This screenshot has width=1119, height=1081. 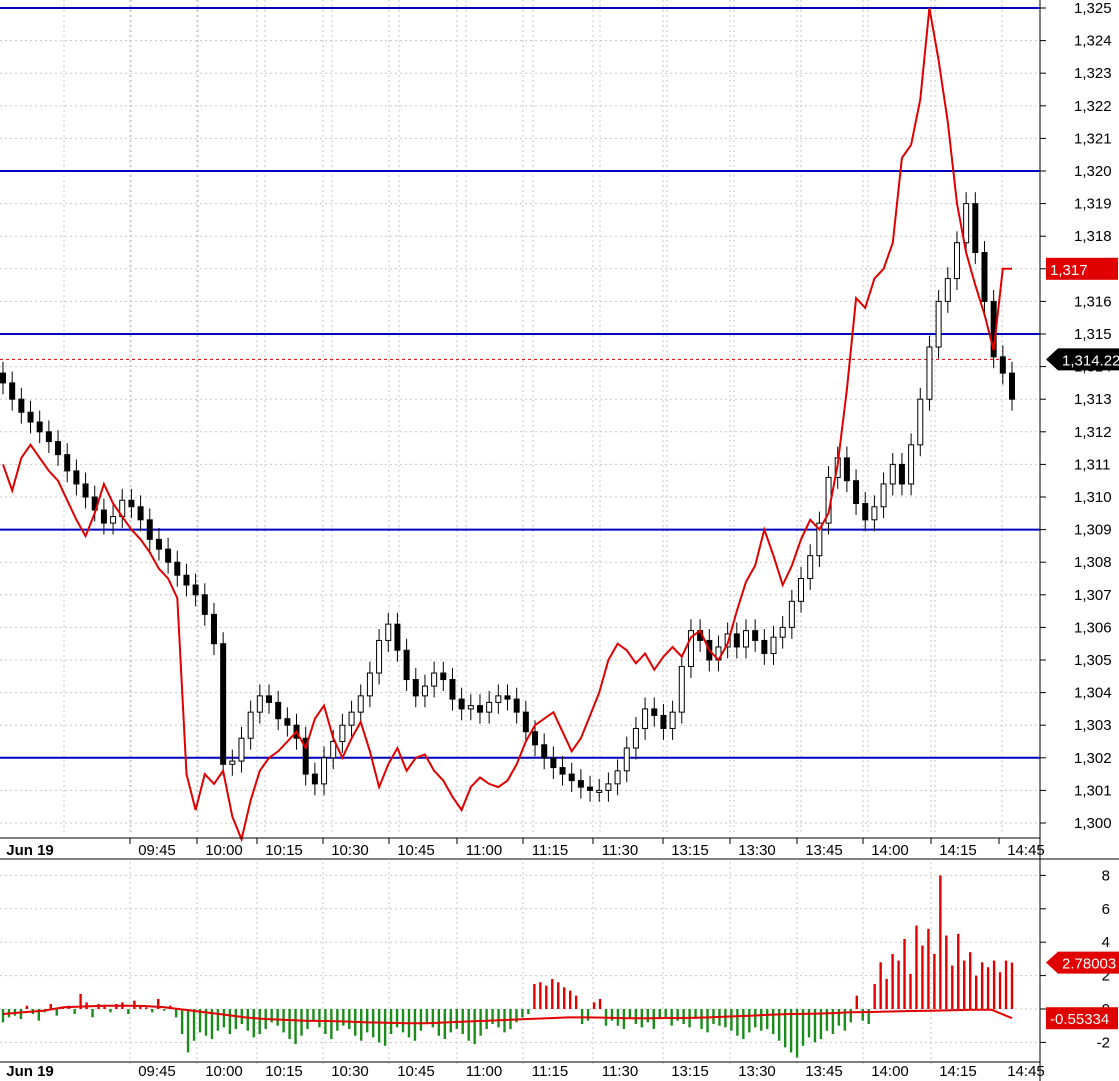 I want to click on x-tick-label: 13:45, so click(x=824, y=850).